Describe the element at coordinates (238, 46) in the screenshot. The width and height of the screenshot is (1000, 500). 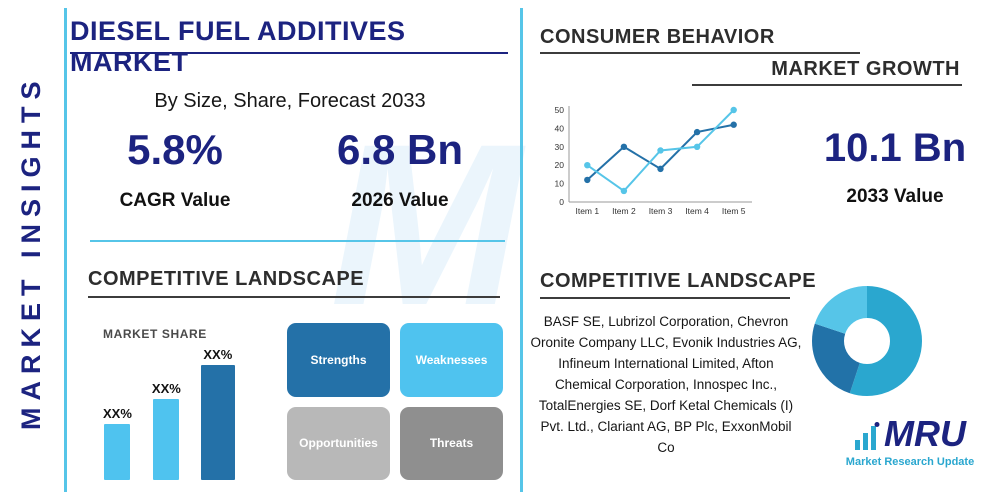
I see `page-title: DIESEL FUEL ADDITIVES MARKET` at that location.